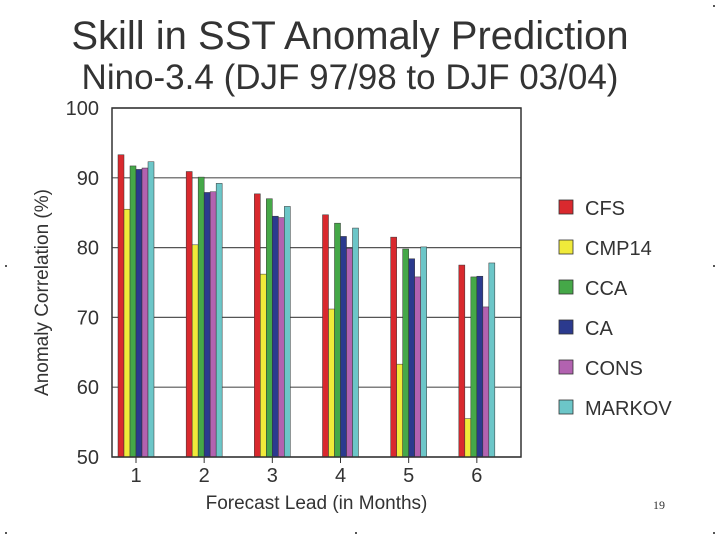  I want to click on y-tick-label: 60, so click(88, 388).